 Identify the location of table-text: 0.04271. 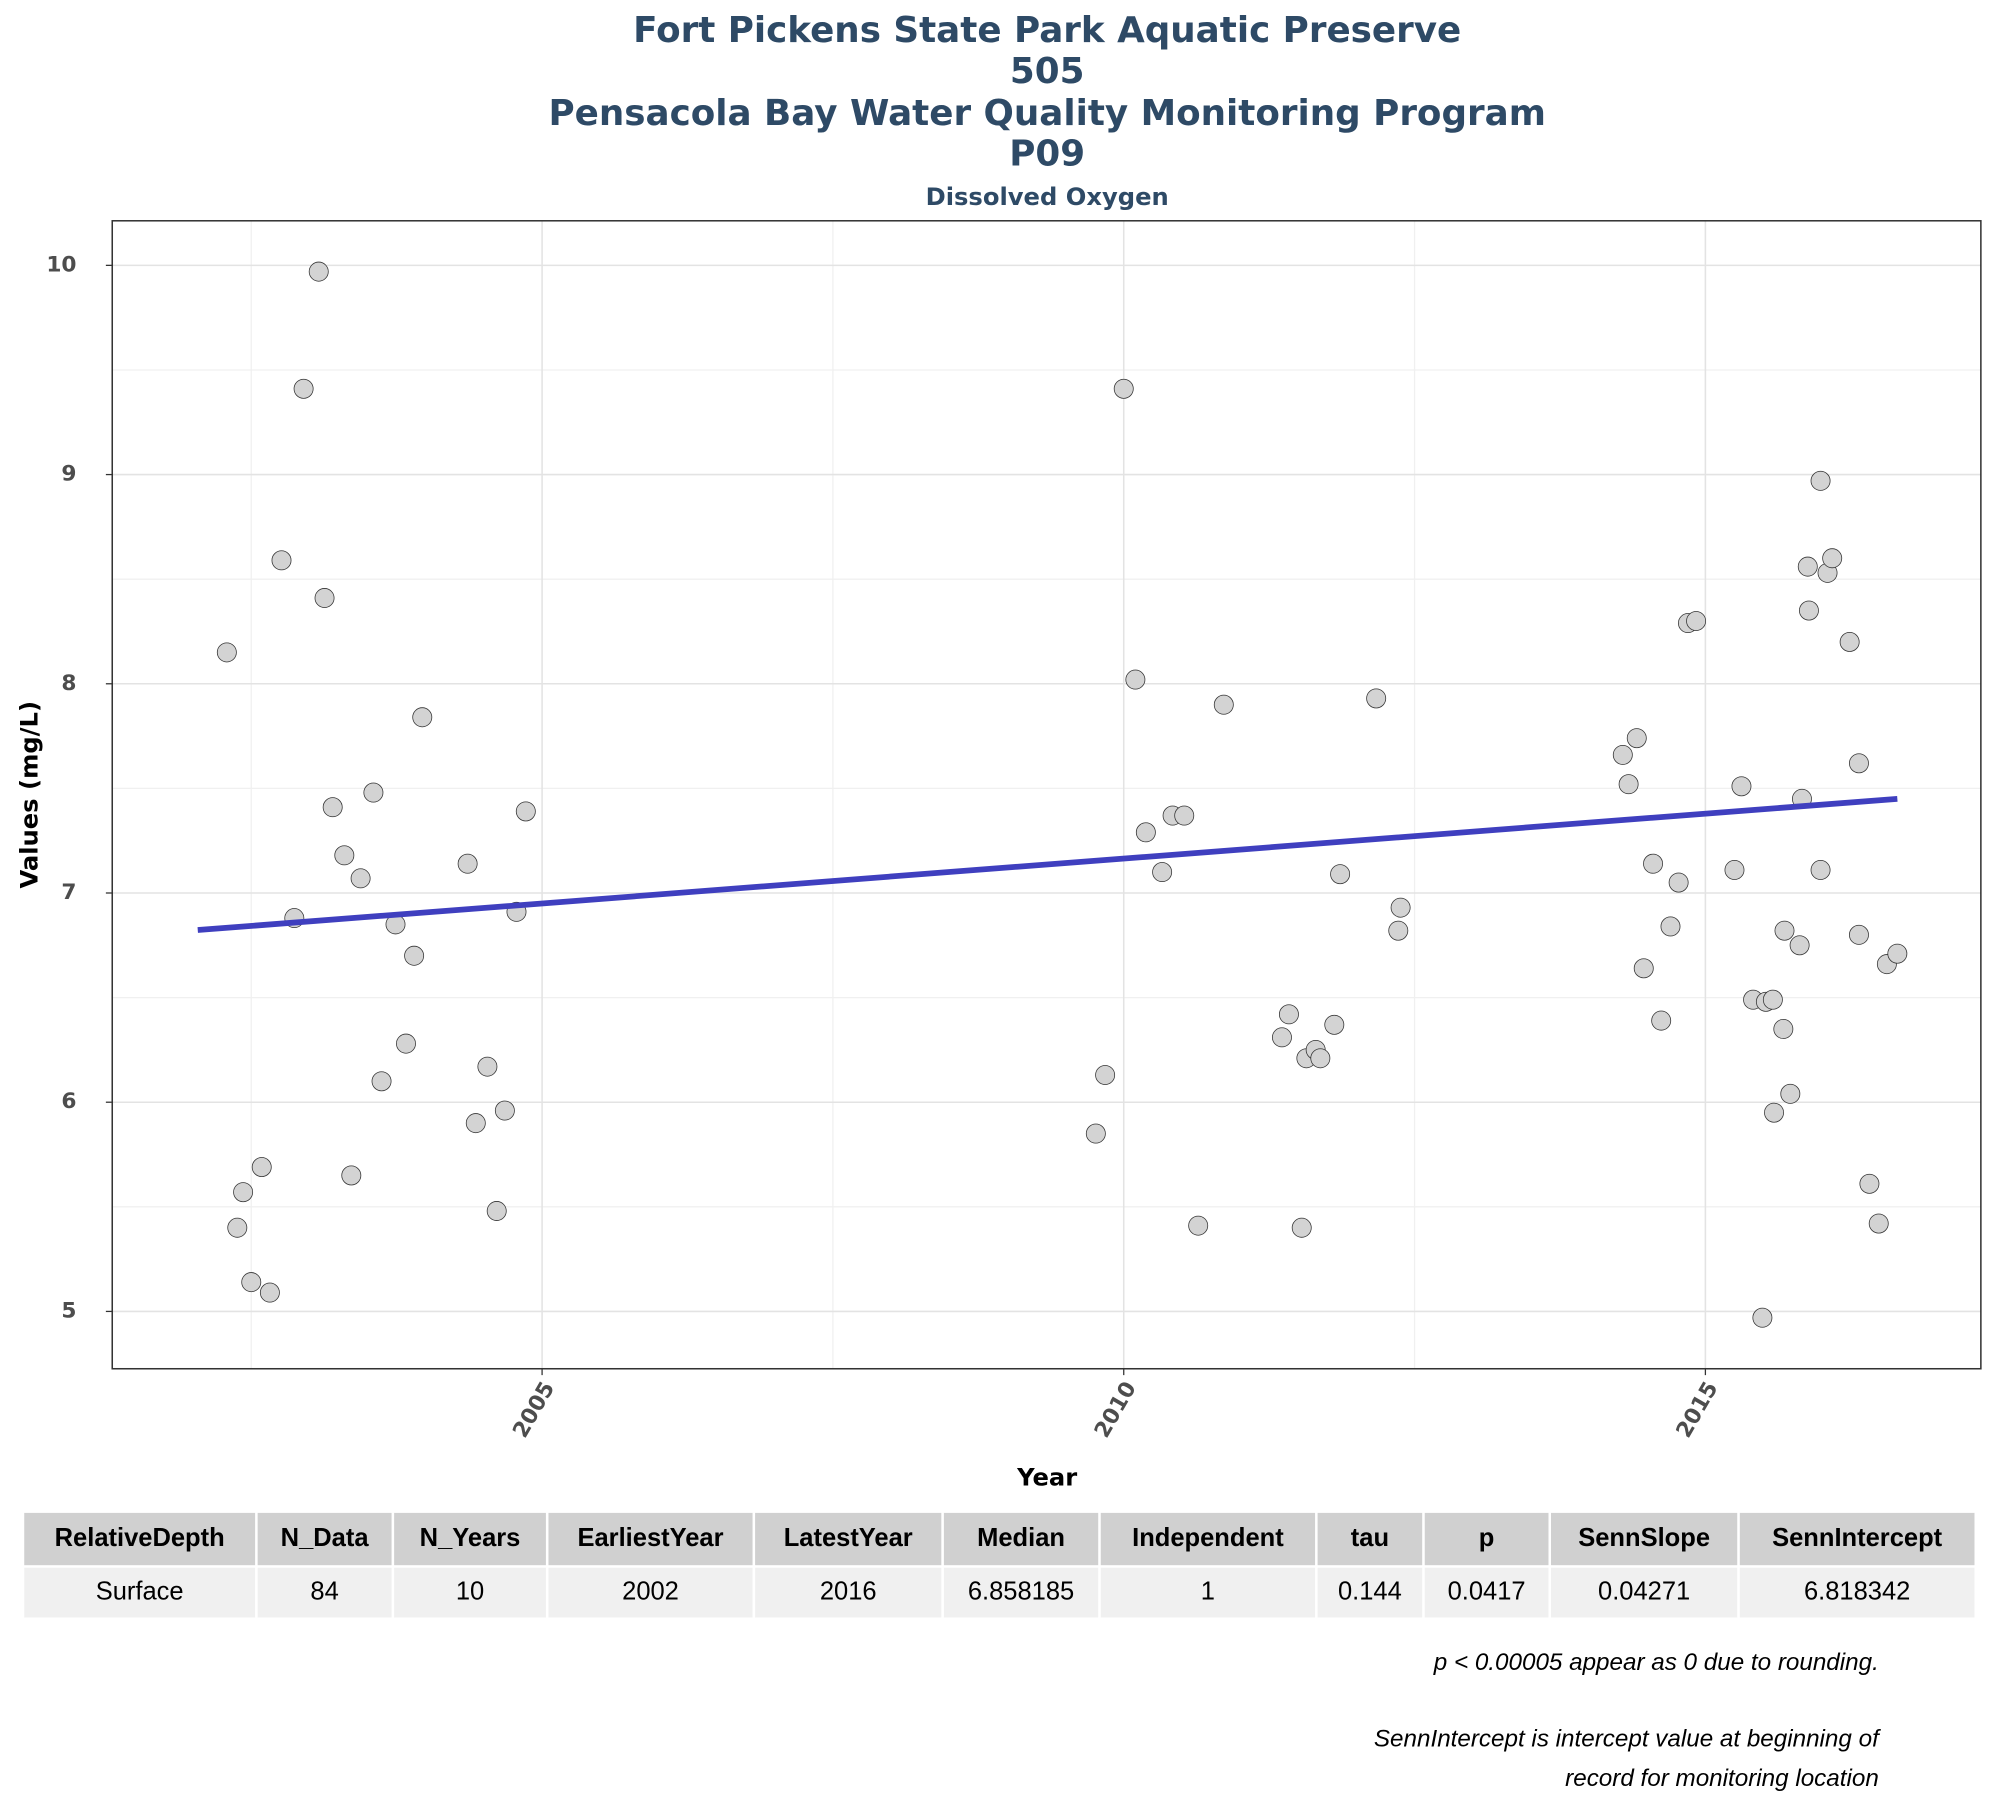
(1644, 1591).